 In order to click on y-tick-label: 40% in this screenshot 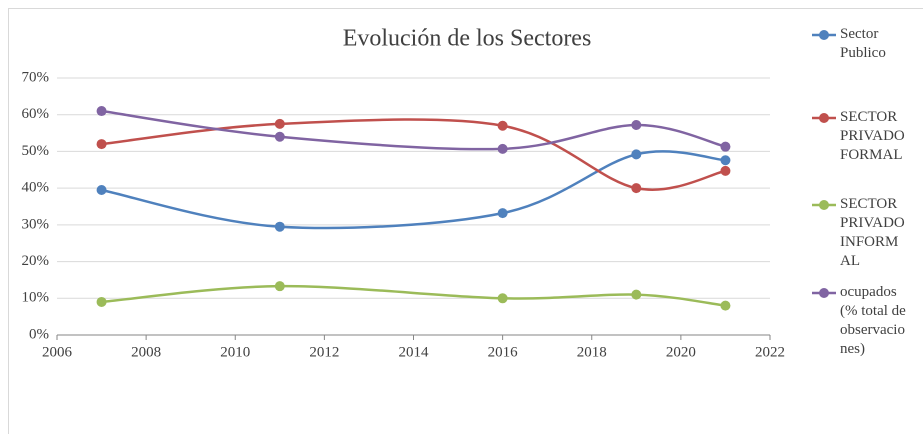, I will do `click(36, 188)`.